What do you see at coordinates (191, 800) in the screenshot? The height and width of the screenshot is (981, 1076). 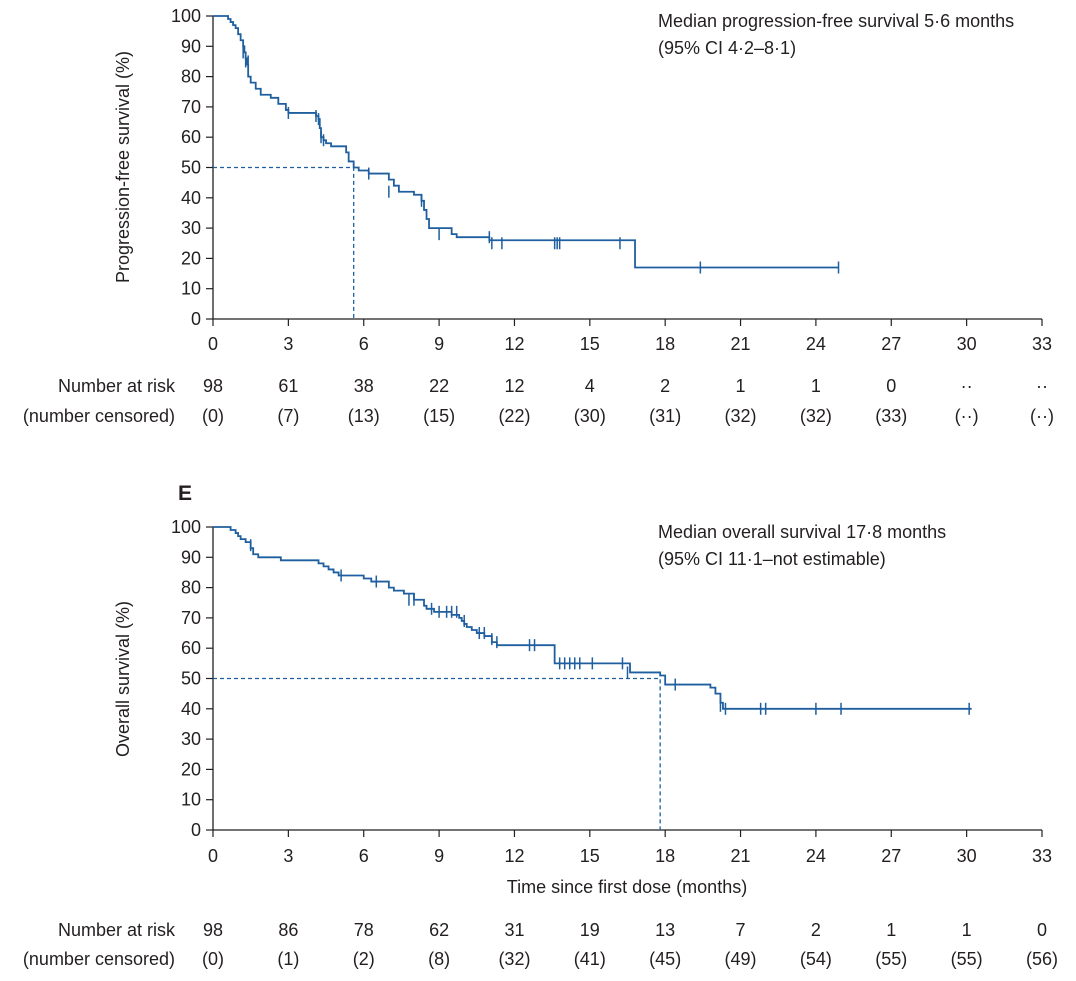 I see `os-y-tick-label: 10` at bounding box center [191, 800].